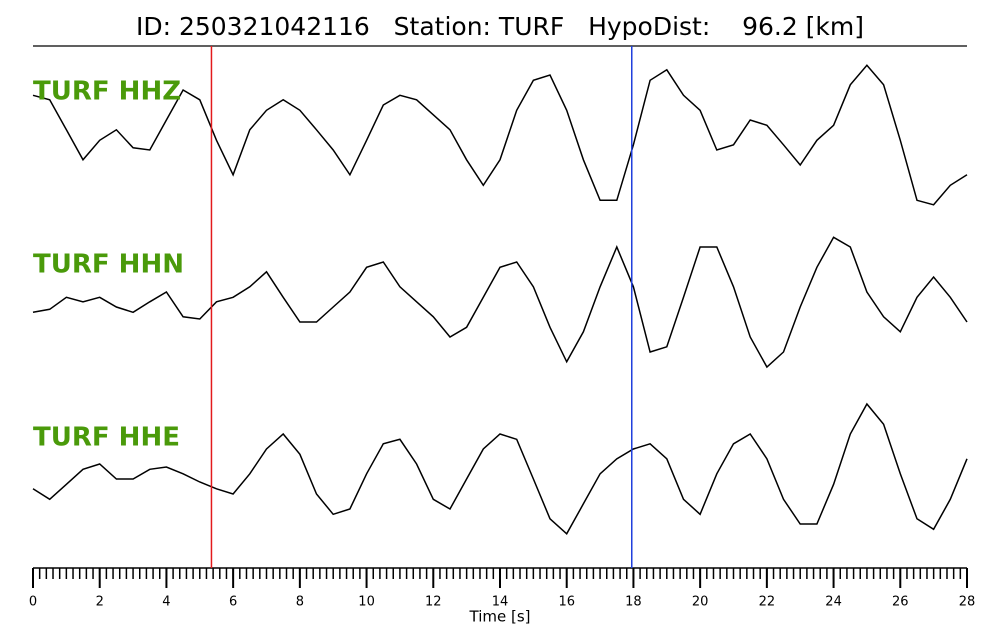 The width and height of the screenshot is (1000, 640). Describe the element at coordinates (300, 602) in the screenshot. I see `x-tick-label: 8` at that location.